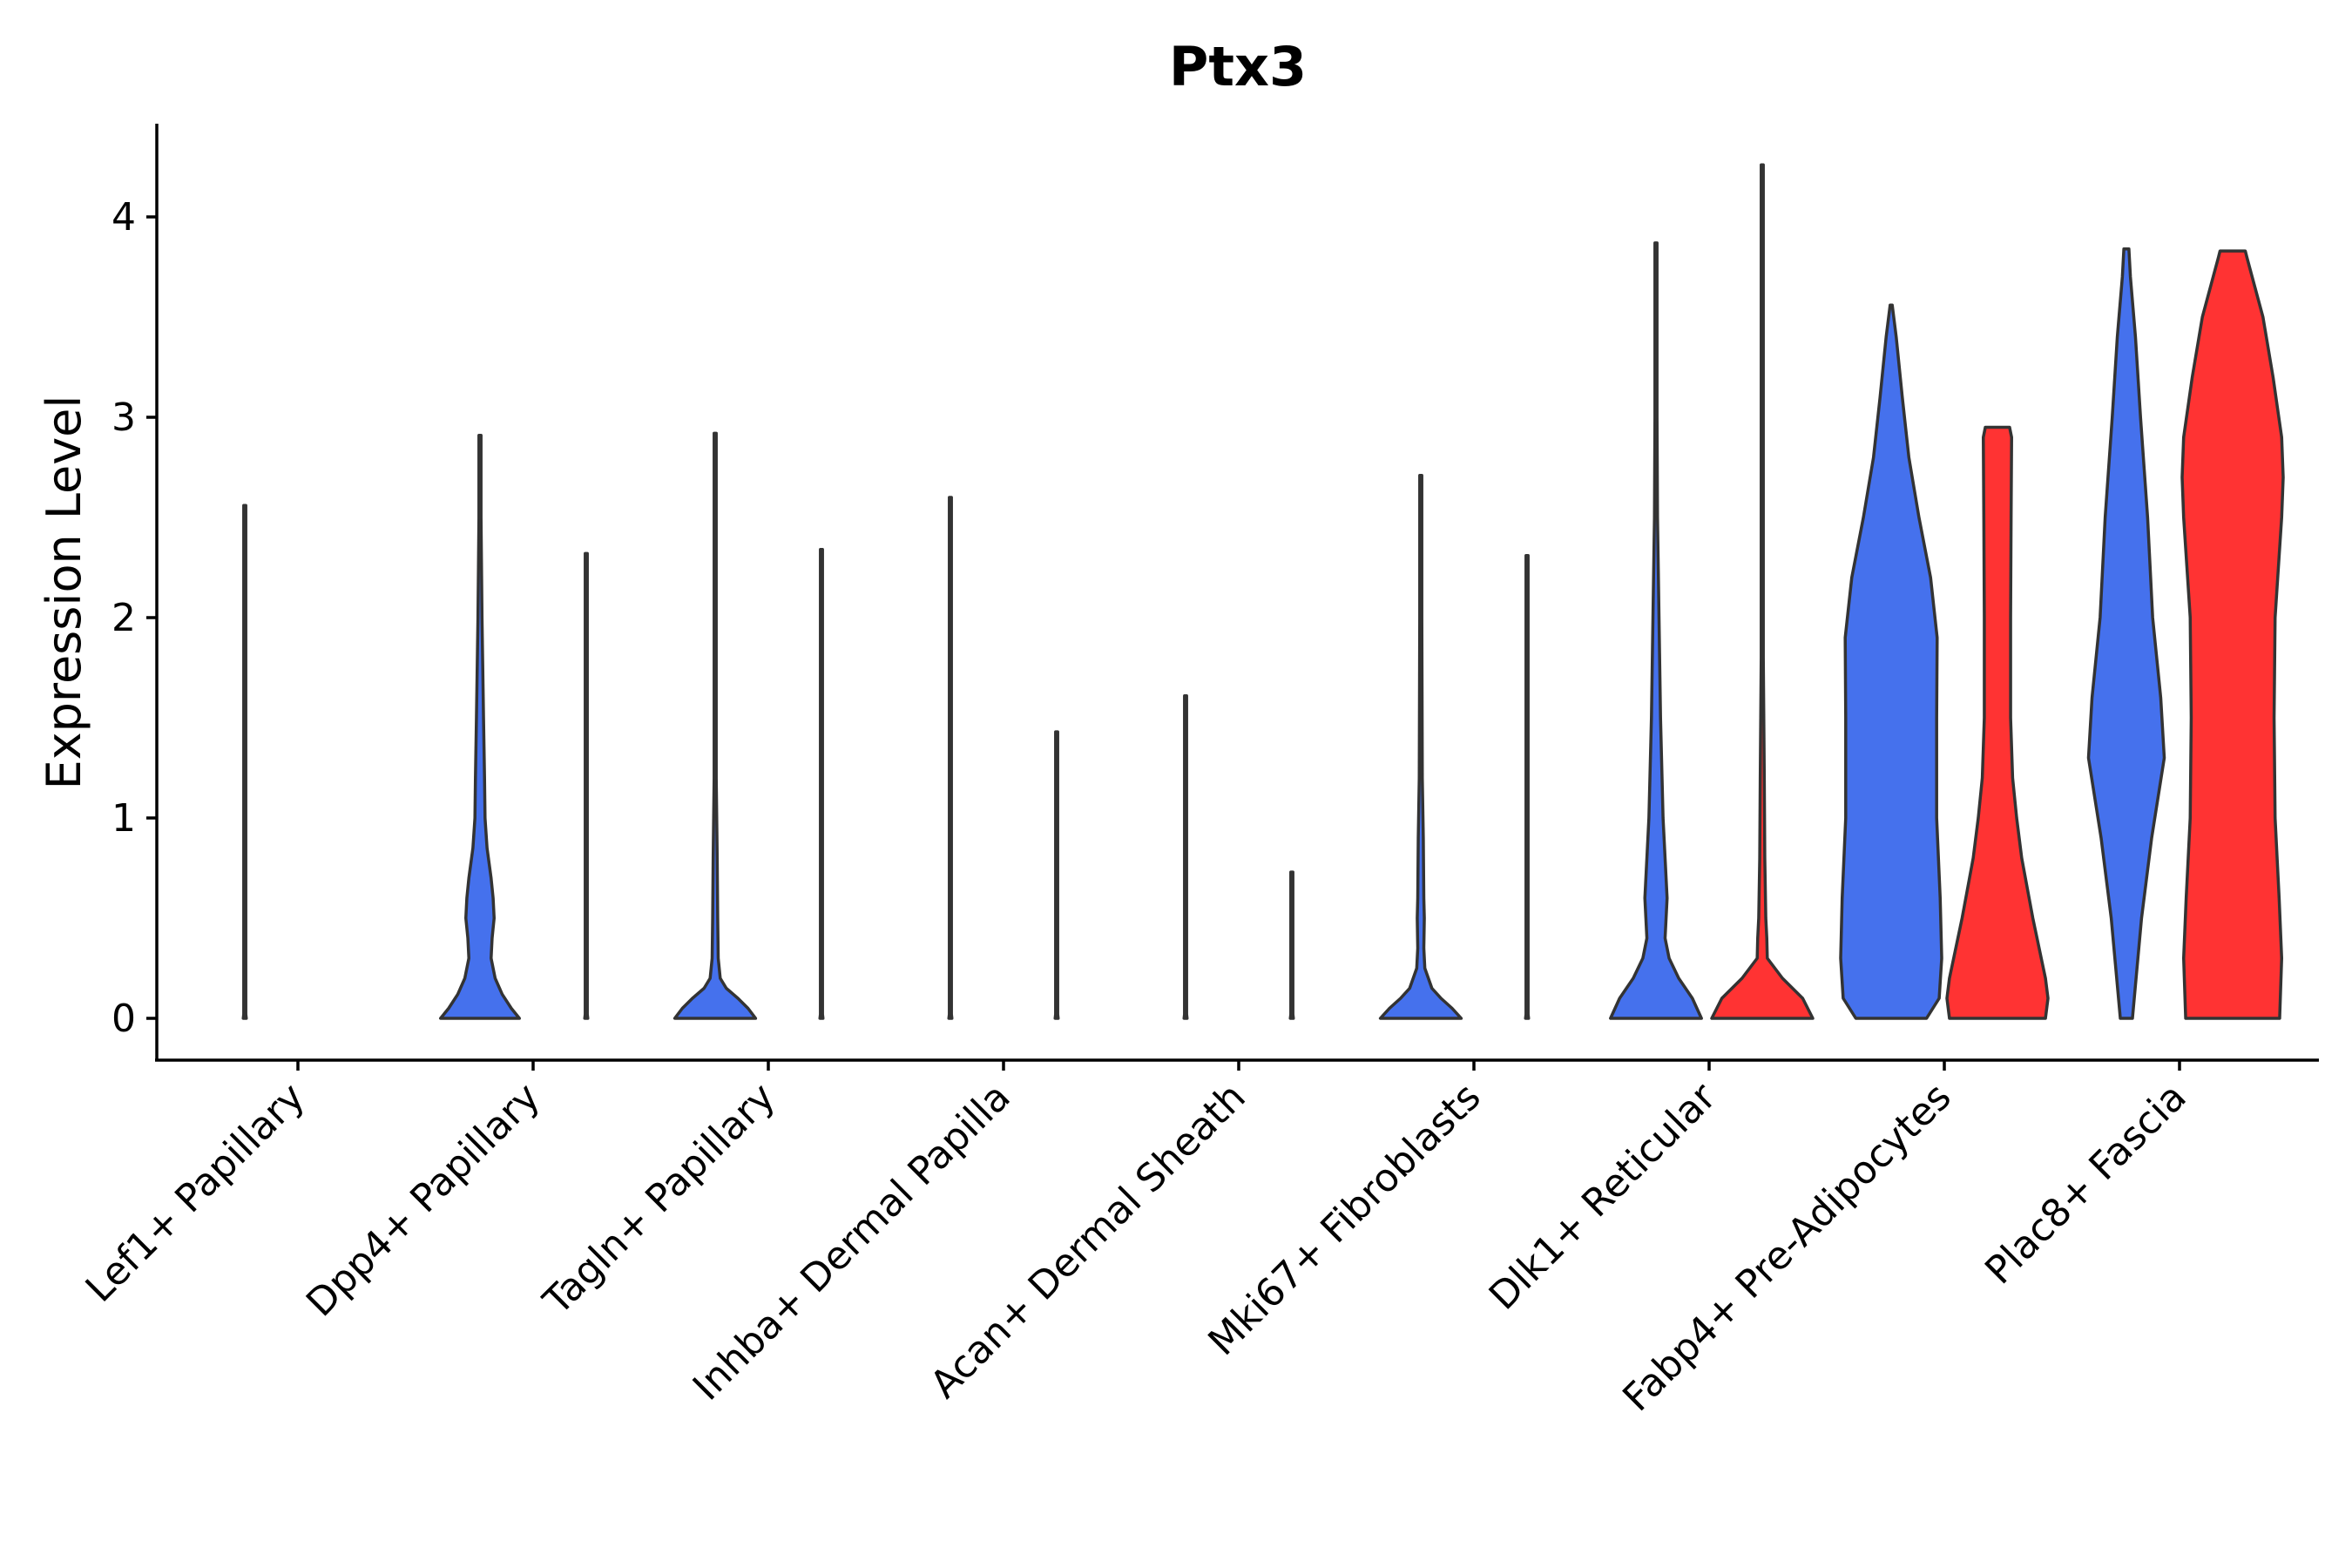 The width and height of the screenshot is (2352, 1568). I want to click on y-axis-label: Expression Level, so click(64, 592).